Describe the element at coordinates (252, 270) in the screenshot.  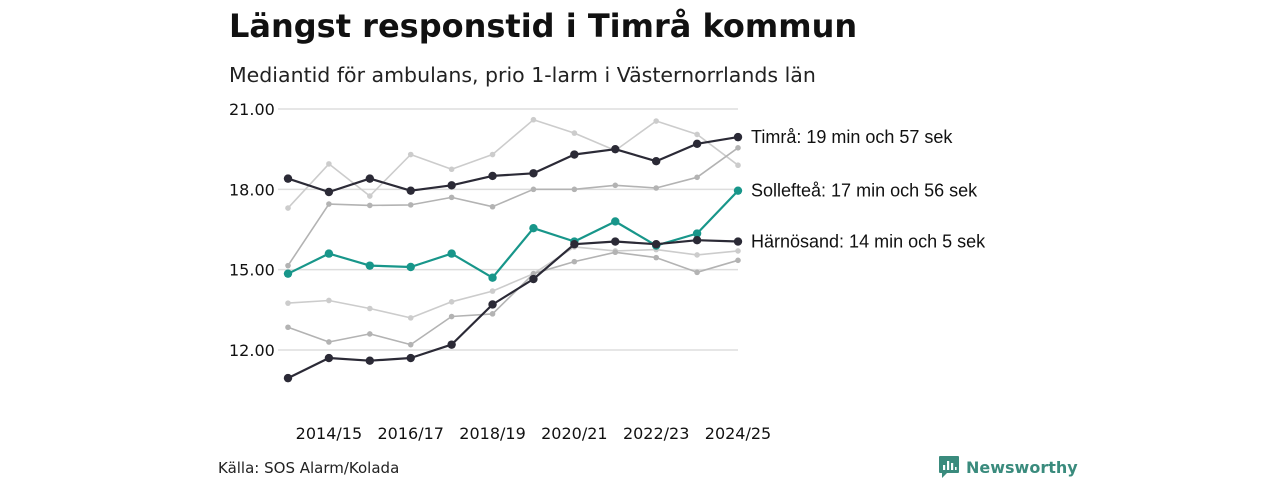
I see `y-tick-label: 15.00` at that location.